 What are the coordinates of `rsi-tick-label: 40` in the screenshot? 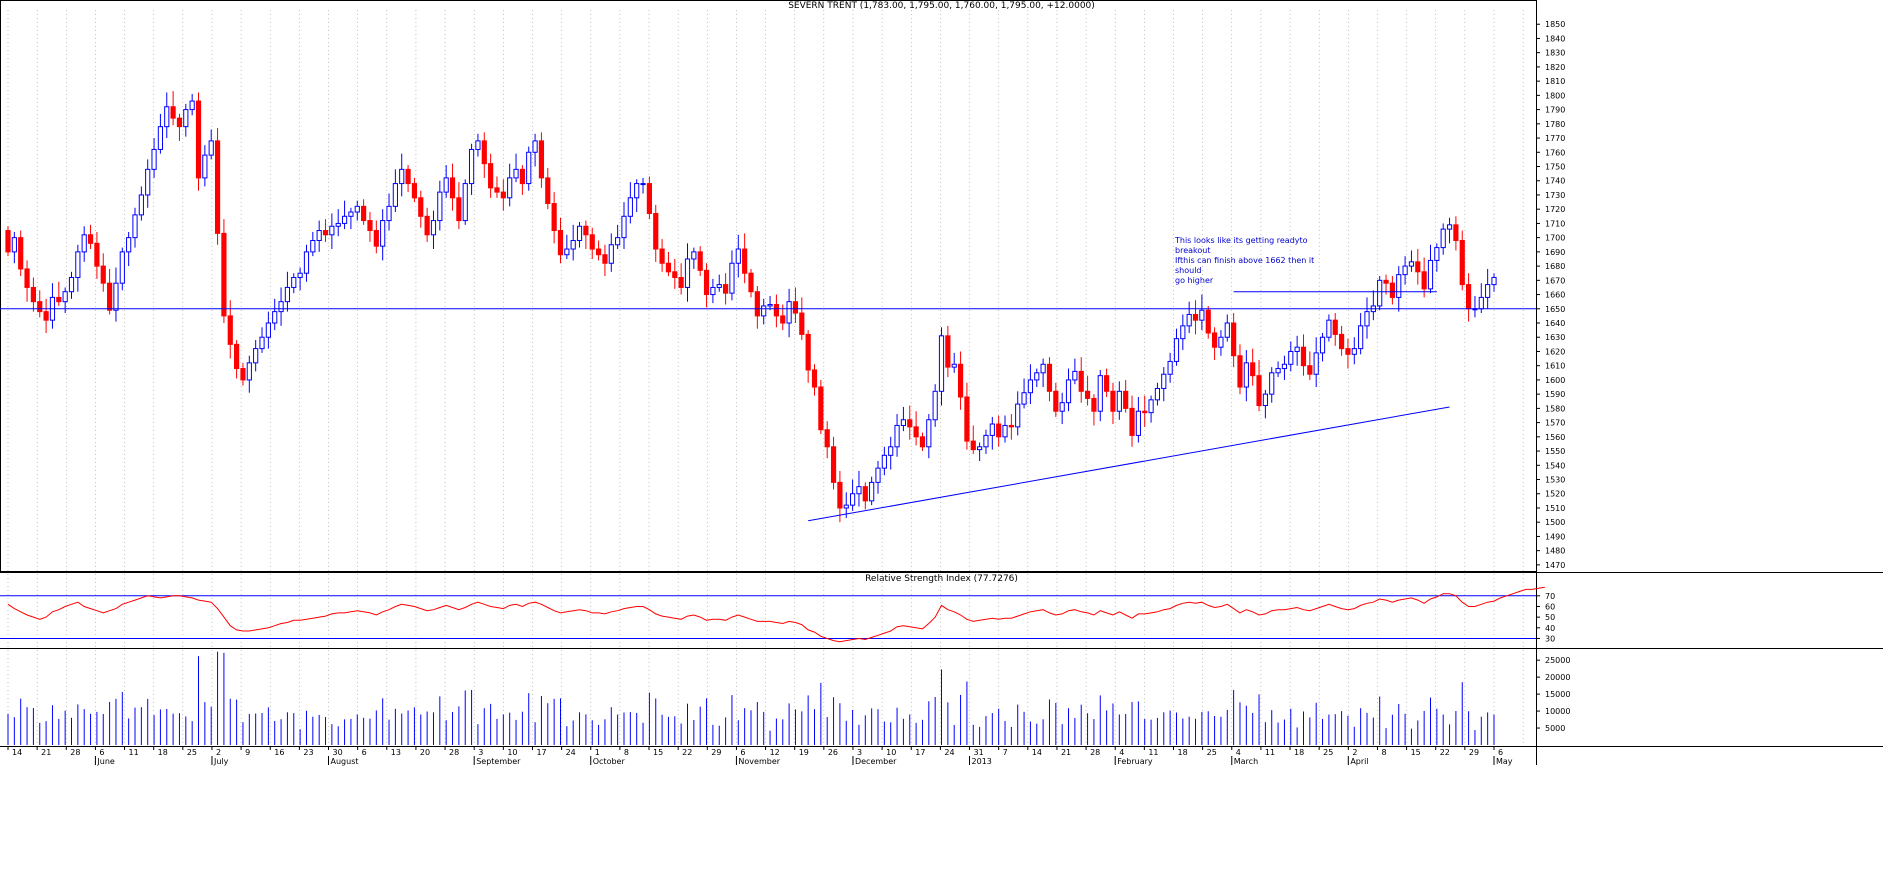 It's located at (1550, 628).